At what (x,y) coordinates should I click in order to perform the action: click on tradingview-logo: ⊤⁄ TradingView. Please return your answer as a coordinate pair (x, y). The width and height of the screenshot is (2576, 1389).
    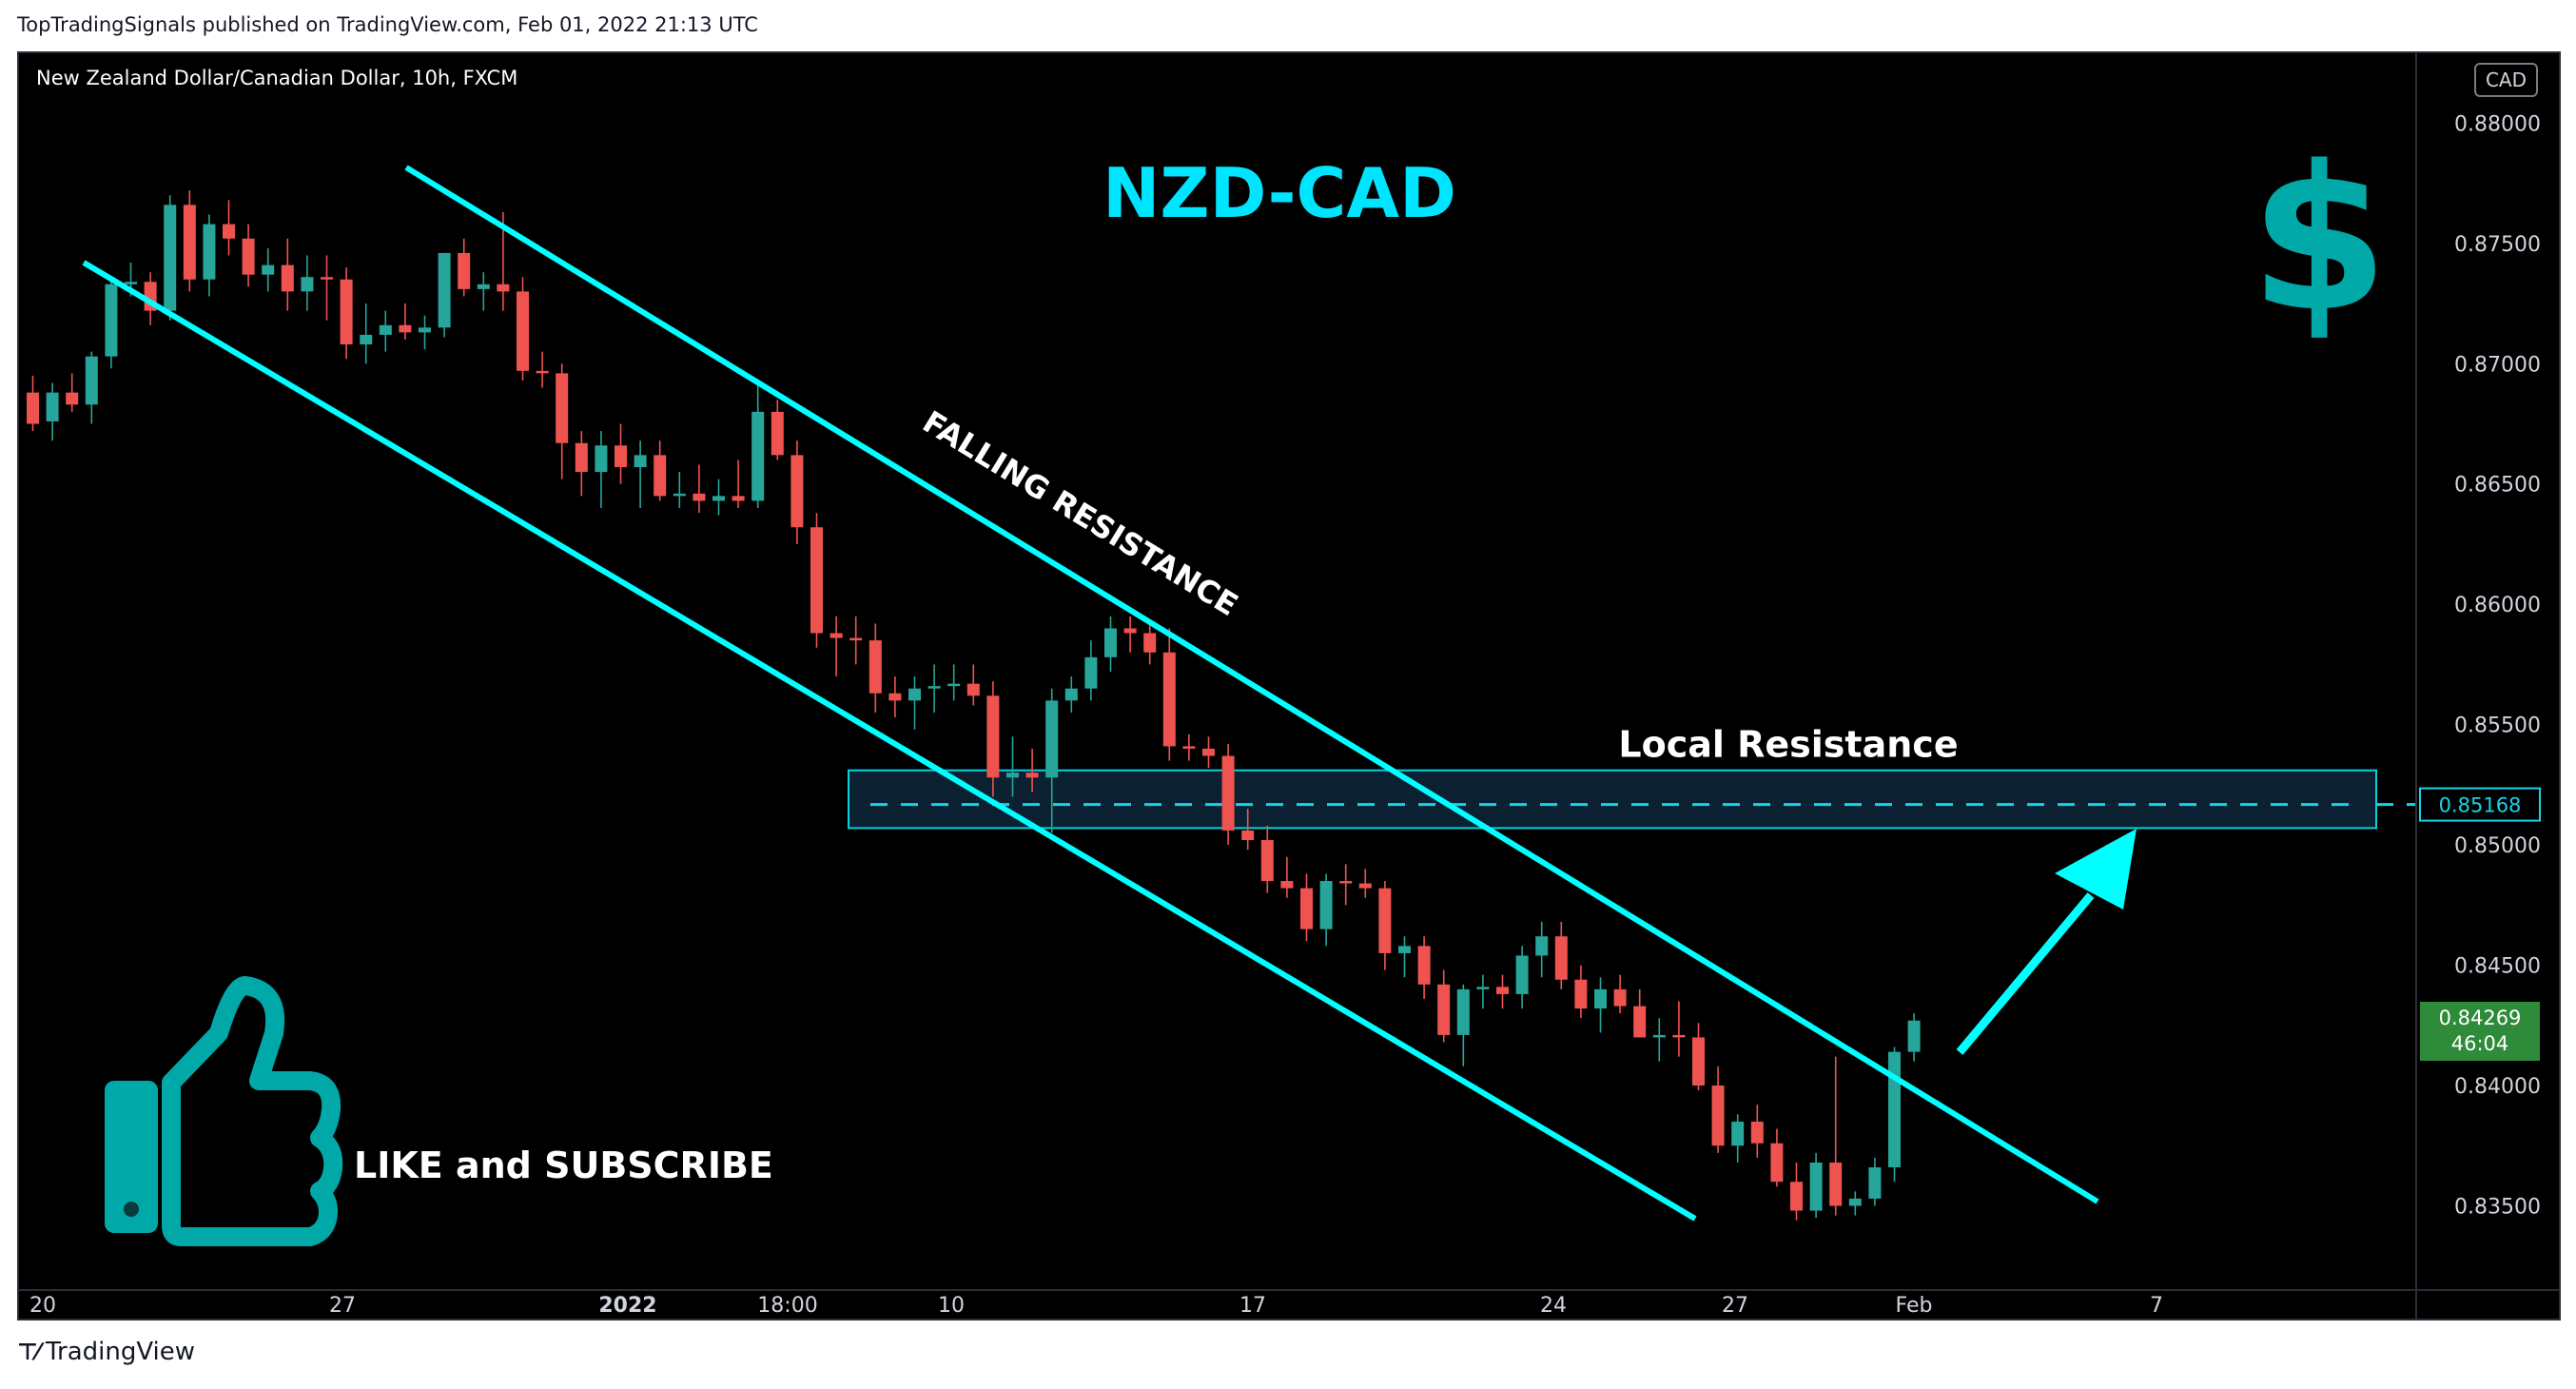
    Looking at the image, I should click on (106, 1352).